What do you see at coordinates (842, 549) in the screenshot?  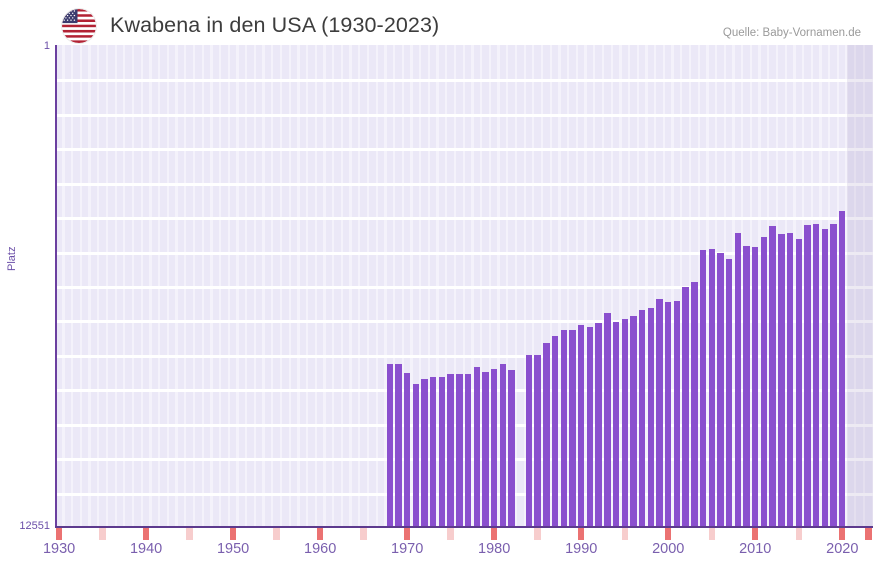 I see `x-axis-tick-label: 2020` at bounding box center [842, 549].